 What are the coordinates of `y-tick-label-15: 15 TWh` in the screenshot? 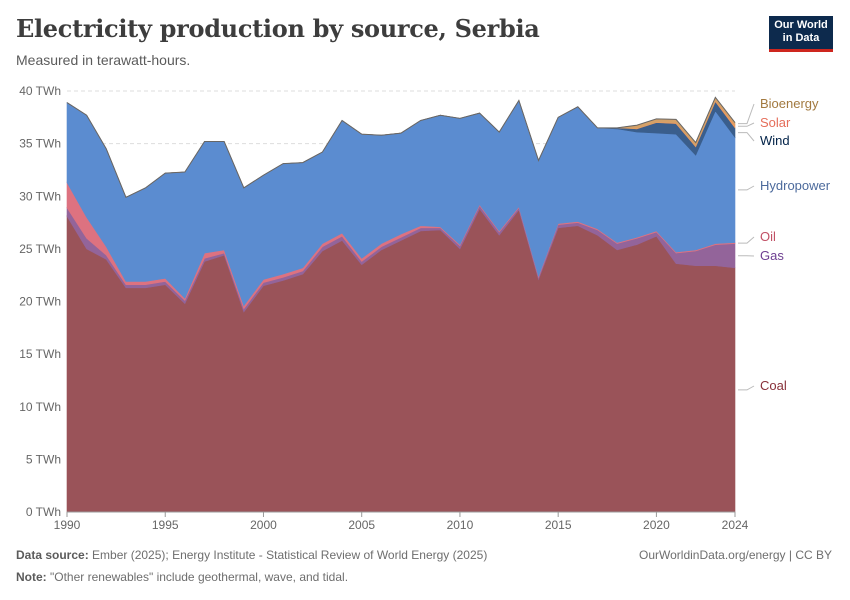 It's located at (40, 354).